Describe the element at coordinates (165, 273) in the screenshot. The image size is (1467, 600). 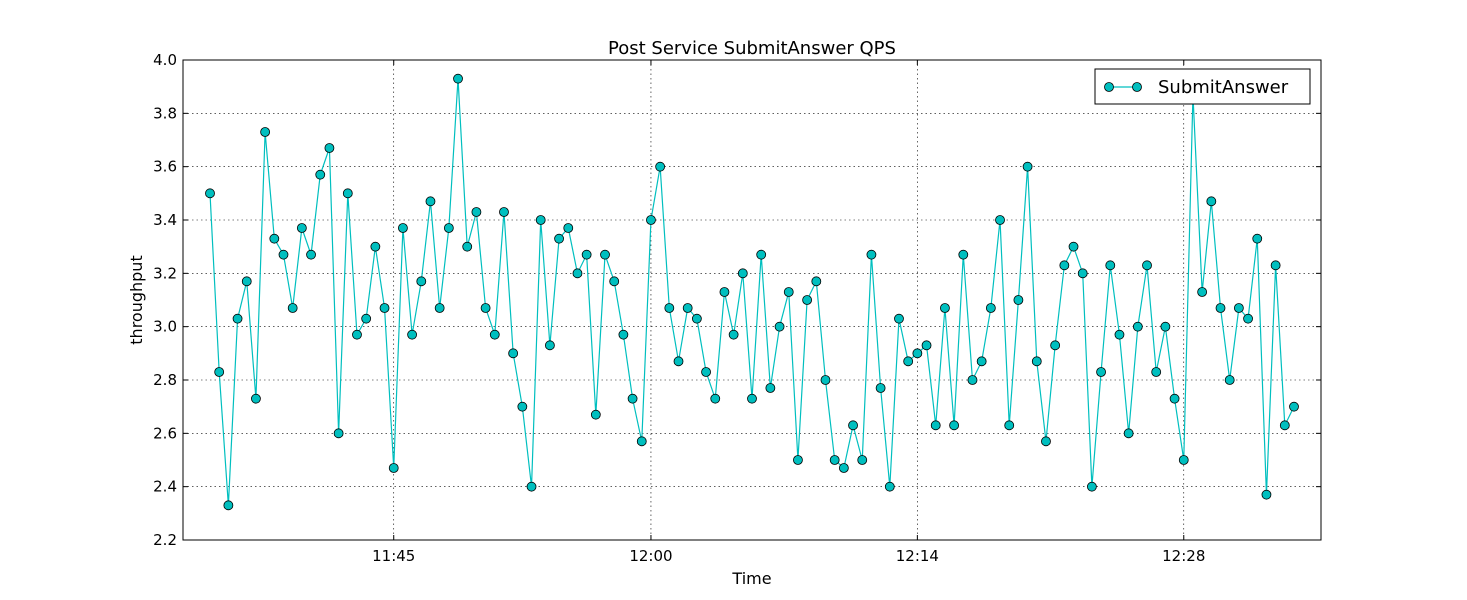
I see `y-tick-label: 3.2` at that location.